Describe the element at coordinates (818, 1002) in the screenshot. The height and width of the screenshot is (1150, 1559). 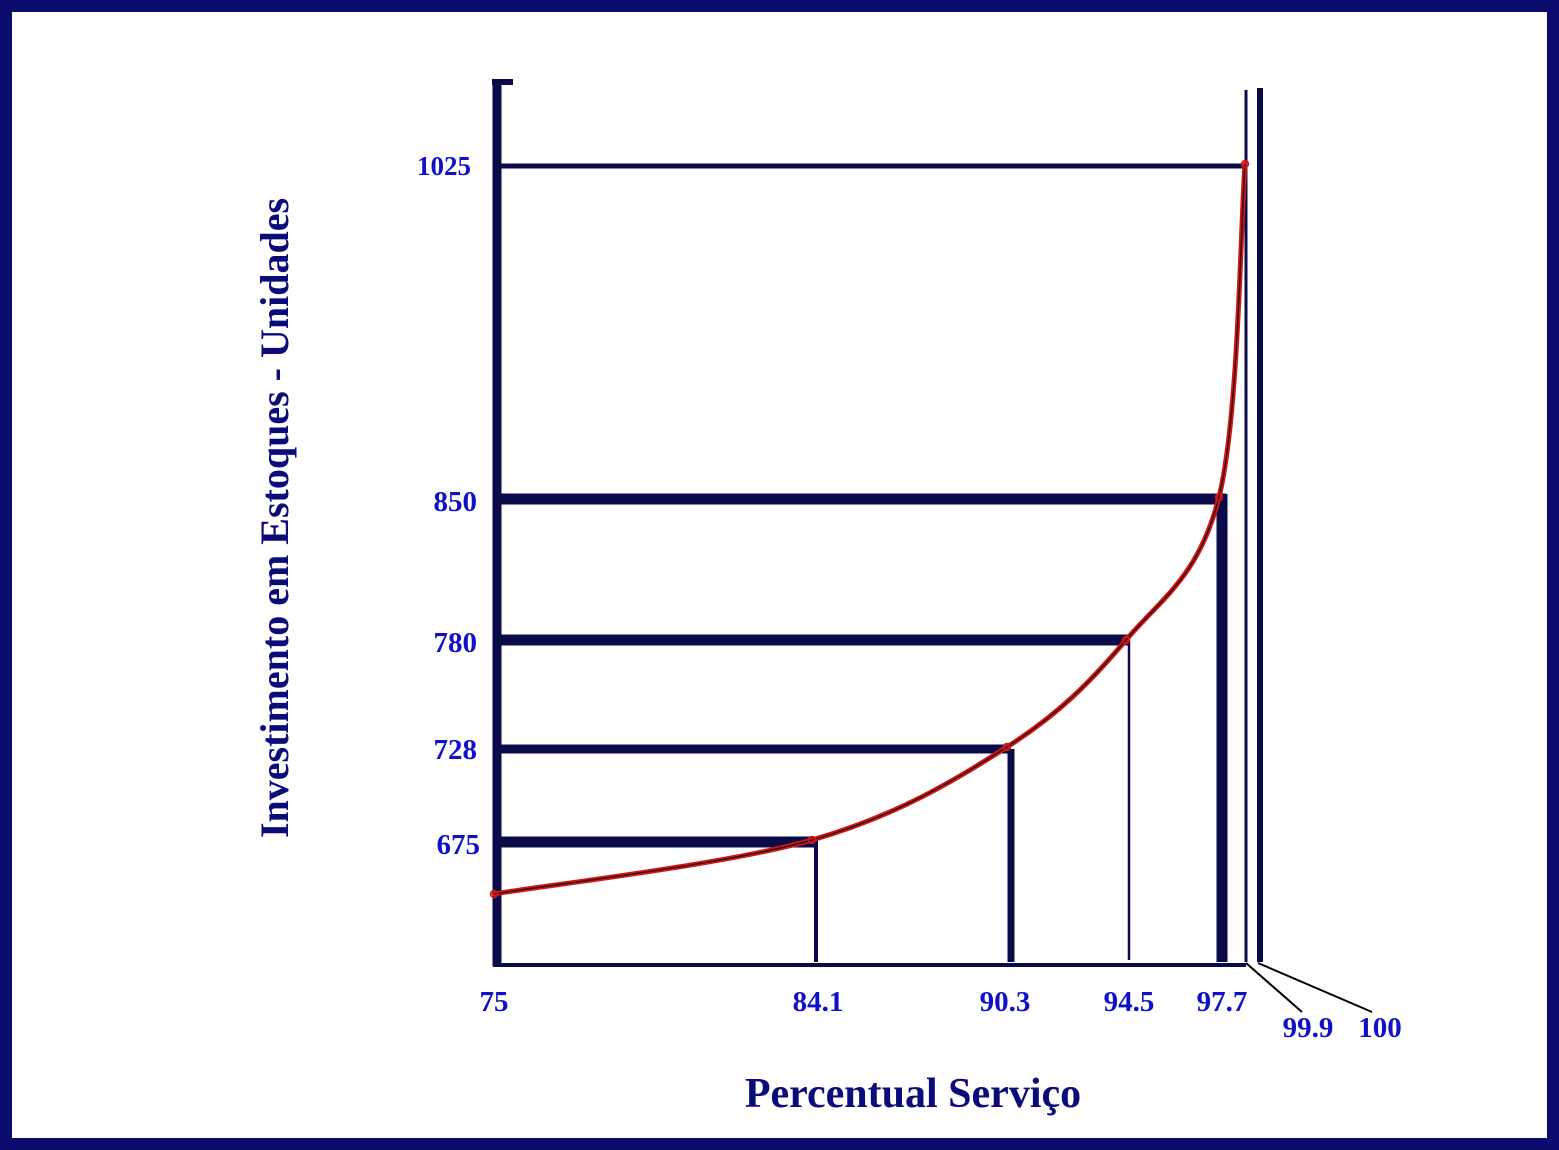
I see `x-tick-label: 84.1` at that location.